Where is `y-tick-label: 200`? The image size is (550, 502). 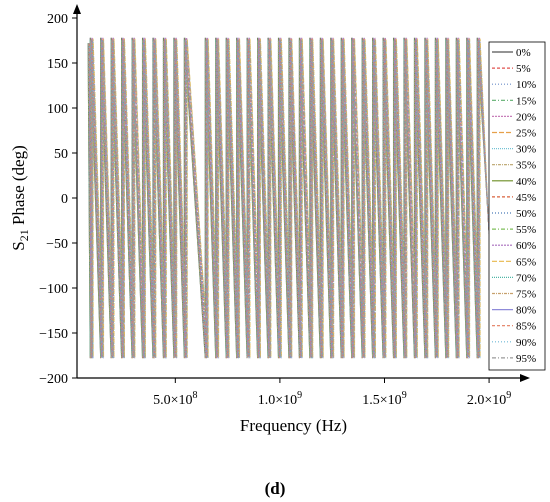
y-tick-label: 200 is located at coordinates (57, 19).